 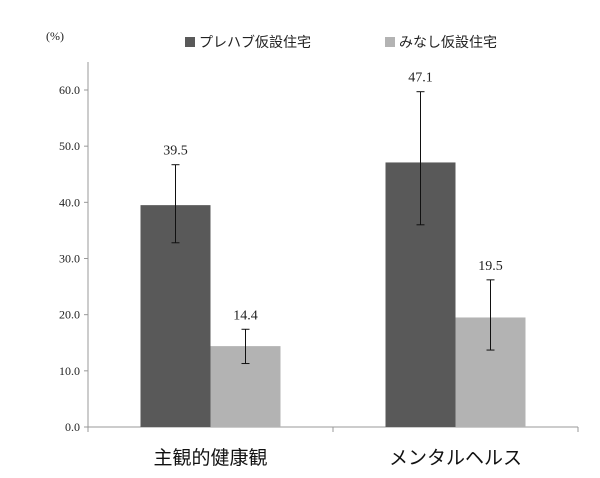 What do you see at coordinates (72, 427) in the screenshot?
I see `y-tick-label: 0.0` at bounding box center [72, 427].